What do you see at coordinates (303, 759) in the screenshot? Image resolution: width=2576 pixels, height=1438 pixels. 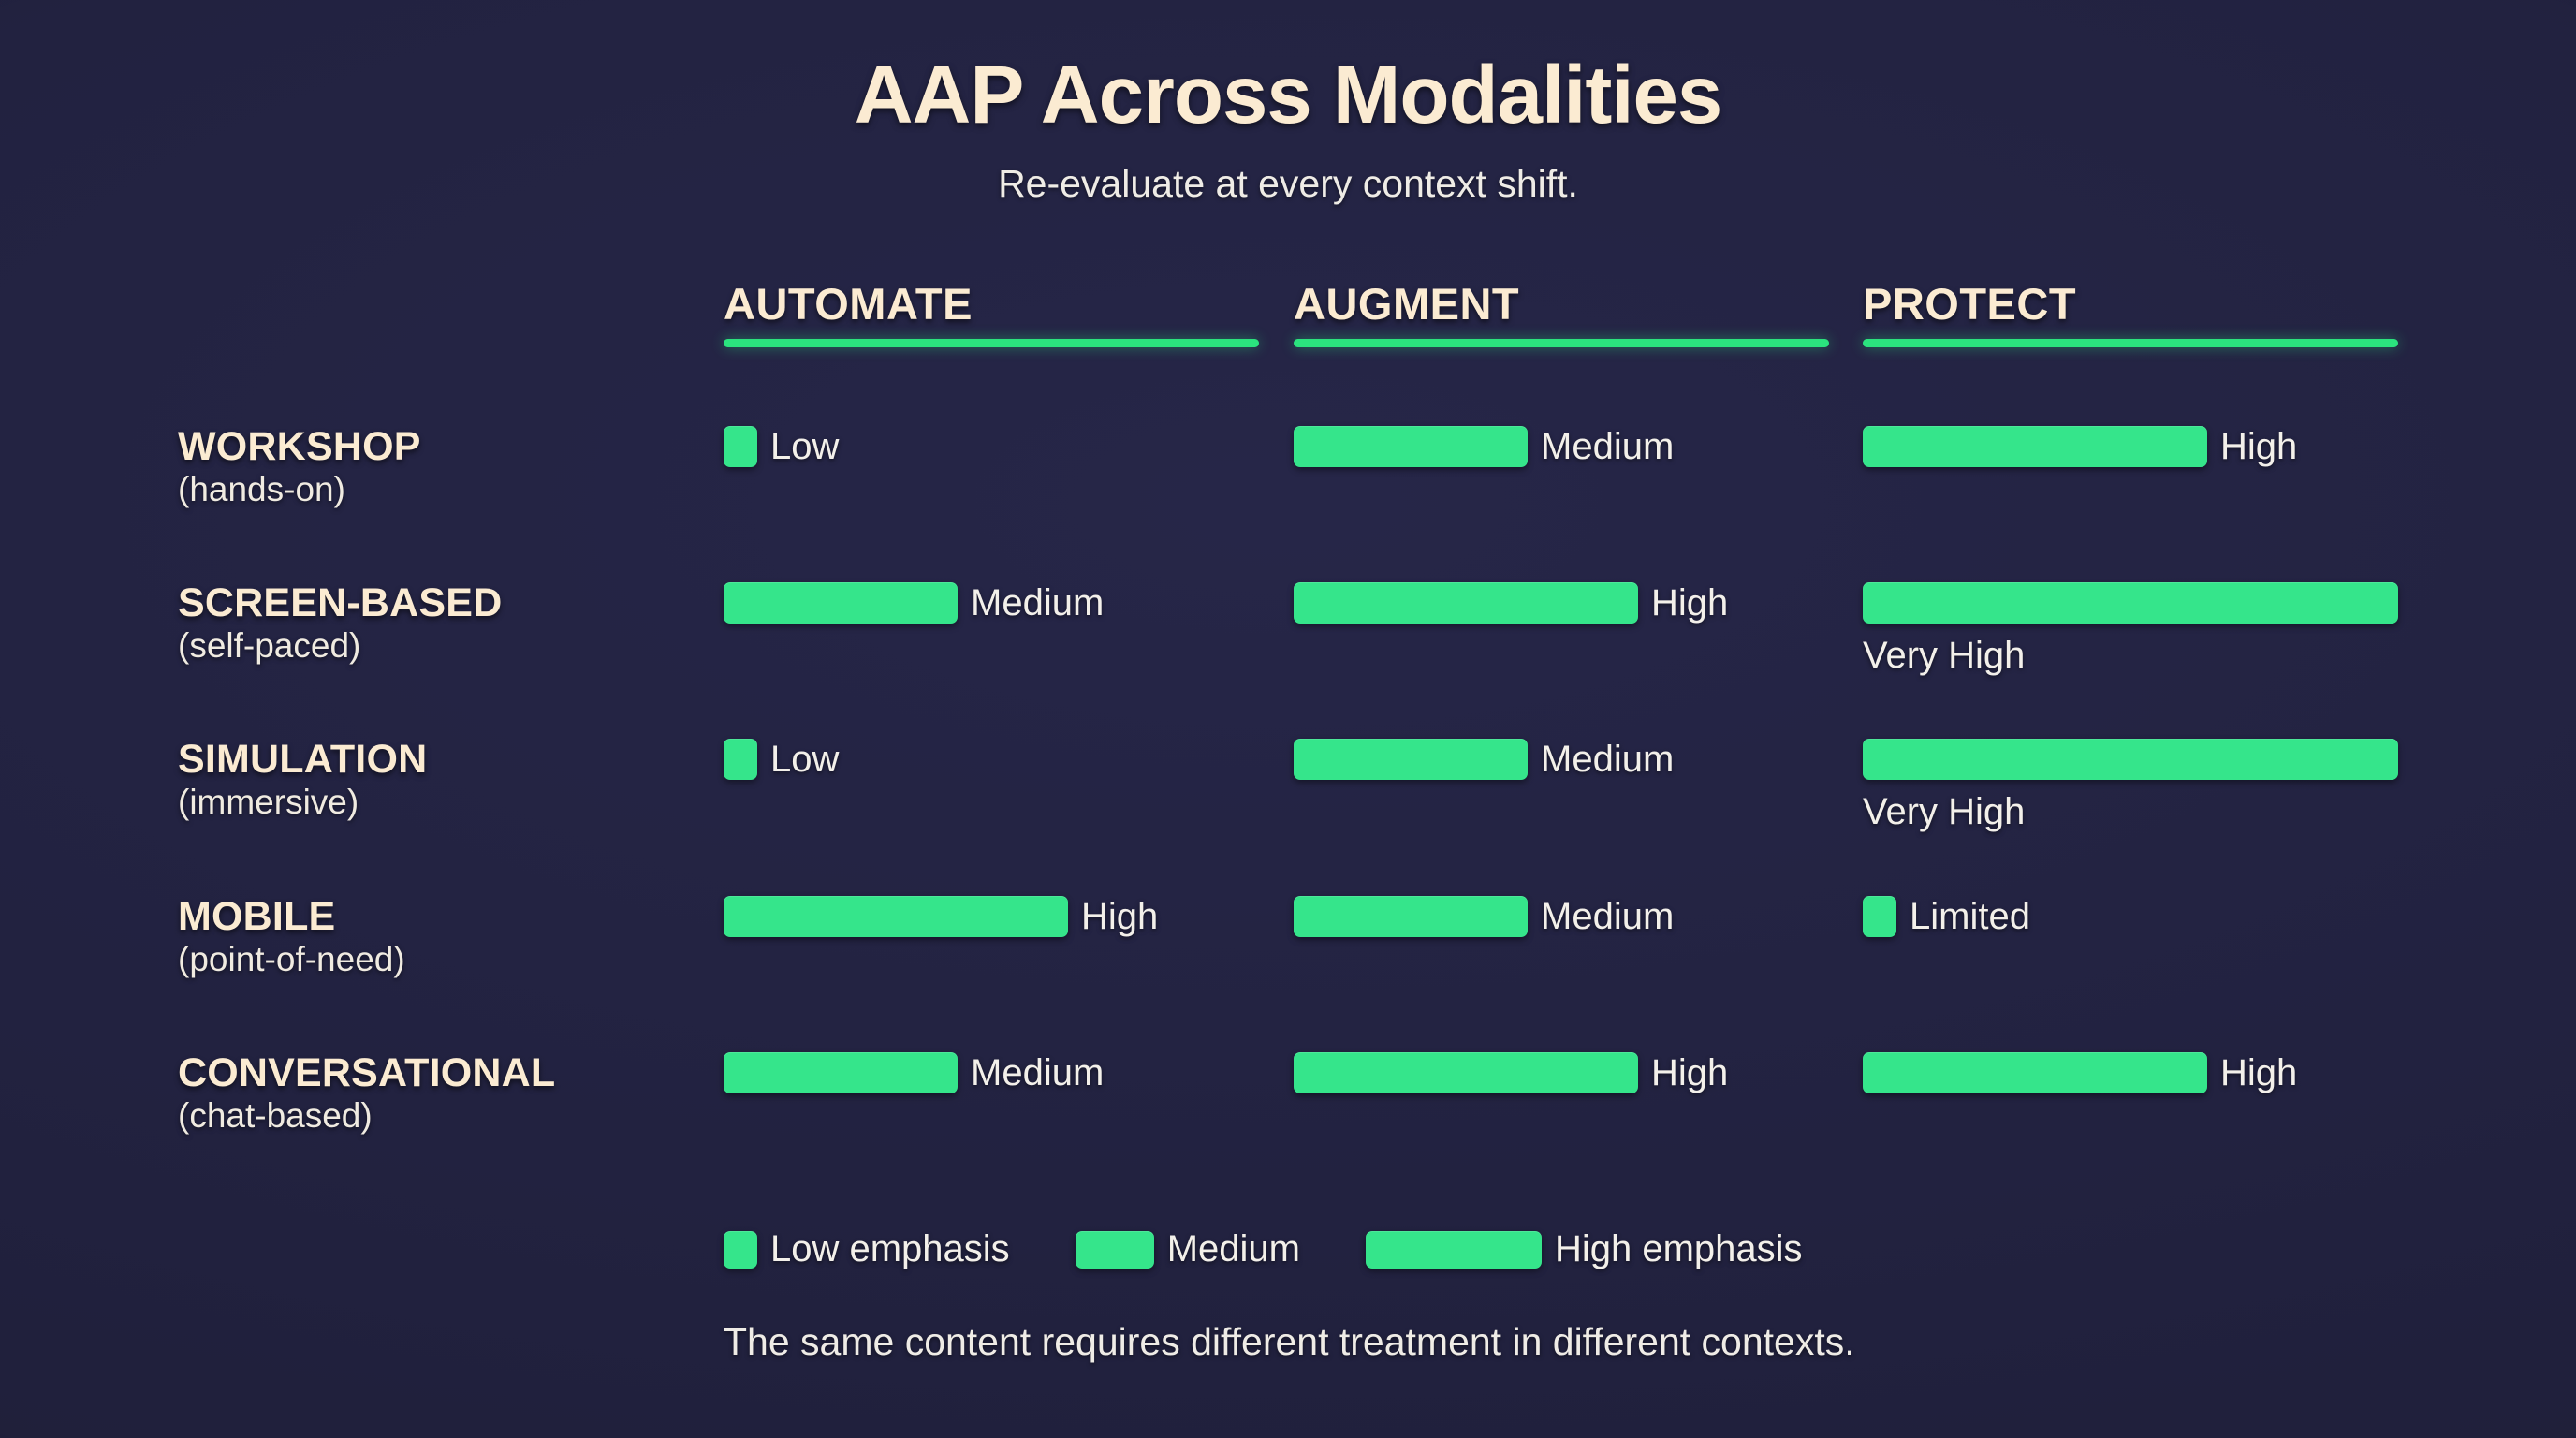 I see `row-name: SIMULATION` at bounding box center [303, 759].